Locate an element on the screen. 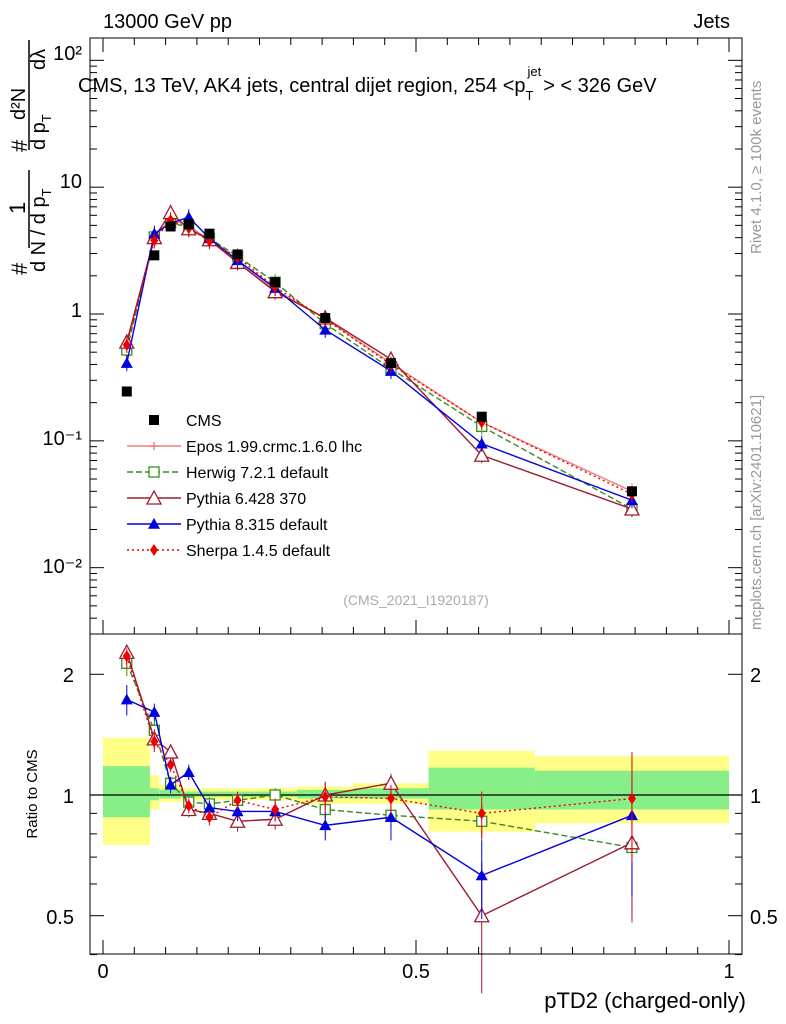 The image size is (786, 1024). ratio-line is located at coordinates (379, 737).